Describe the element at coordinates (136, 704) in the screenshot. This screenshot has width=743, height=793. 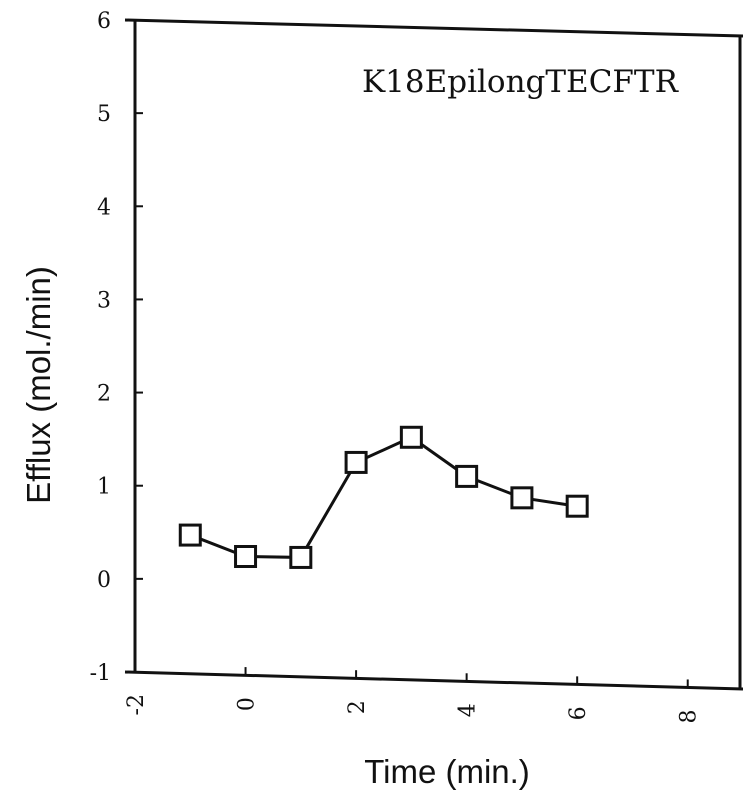
I see `x-tick-label: -2` at that location.